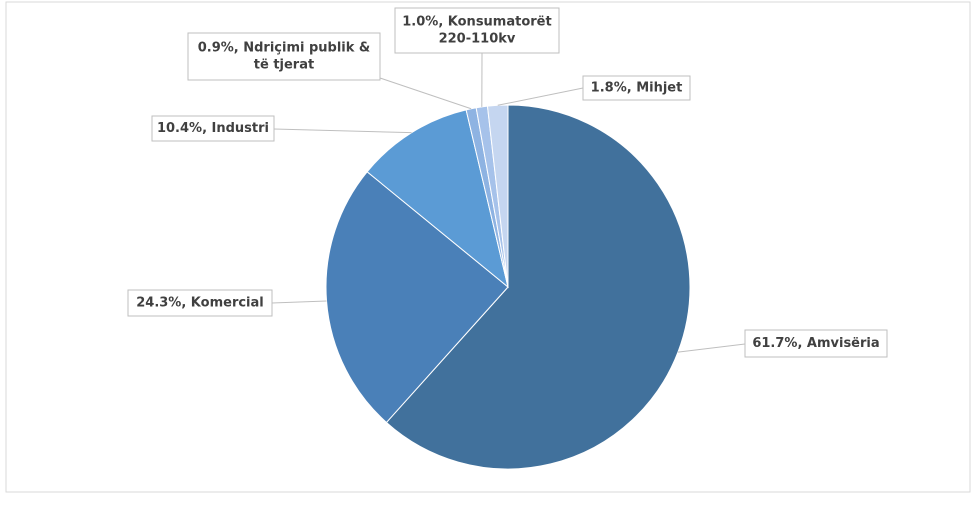  What do you see at coordinates (476, 22) in the screenshot?
I see `data-label: 1.0%, Konsumatorët` at bounding box center [476, 22].